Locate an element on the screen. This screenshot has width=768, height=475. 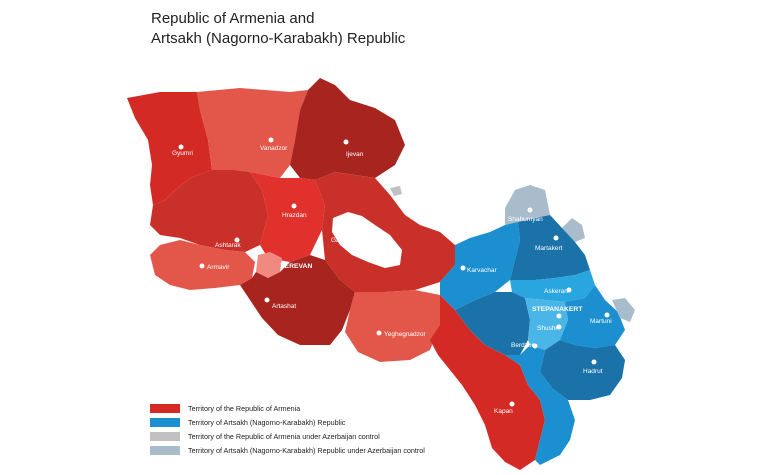
city-marker-askeran is located at coordinates (569, 290).